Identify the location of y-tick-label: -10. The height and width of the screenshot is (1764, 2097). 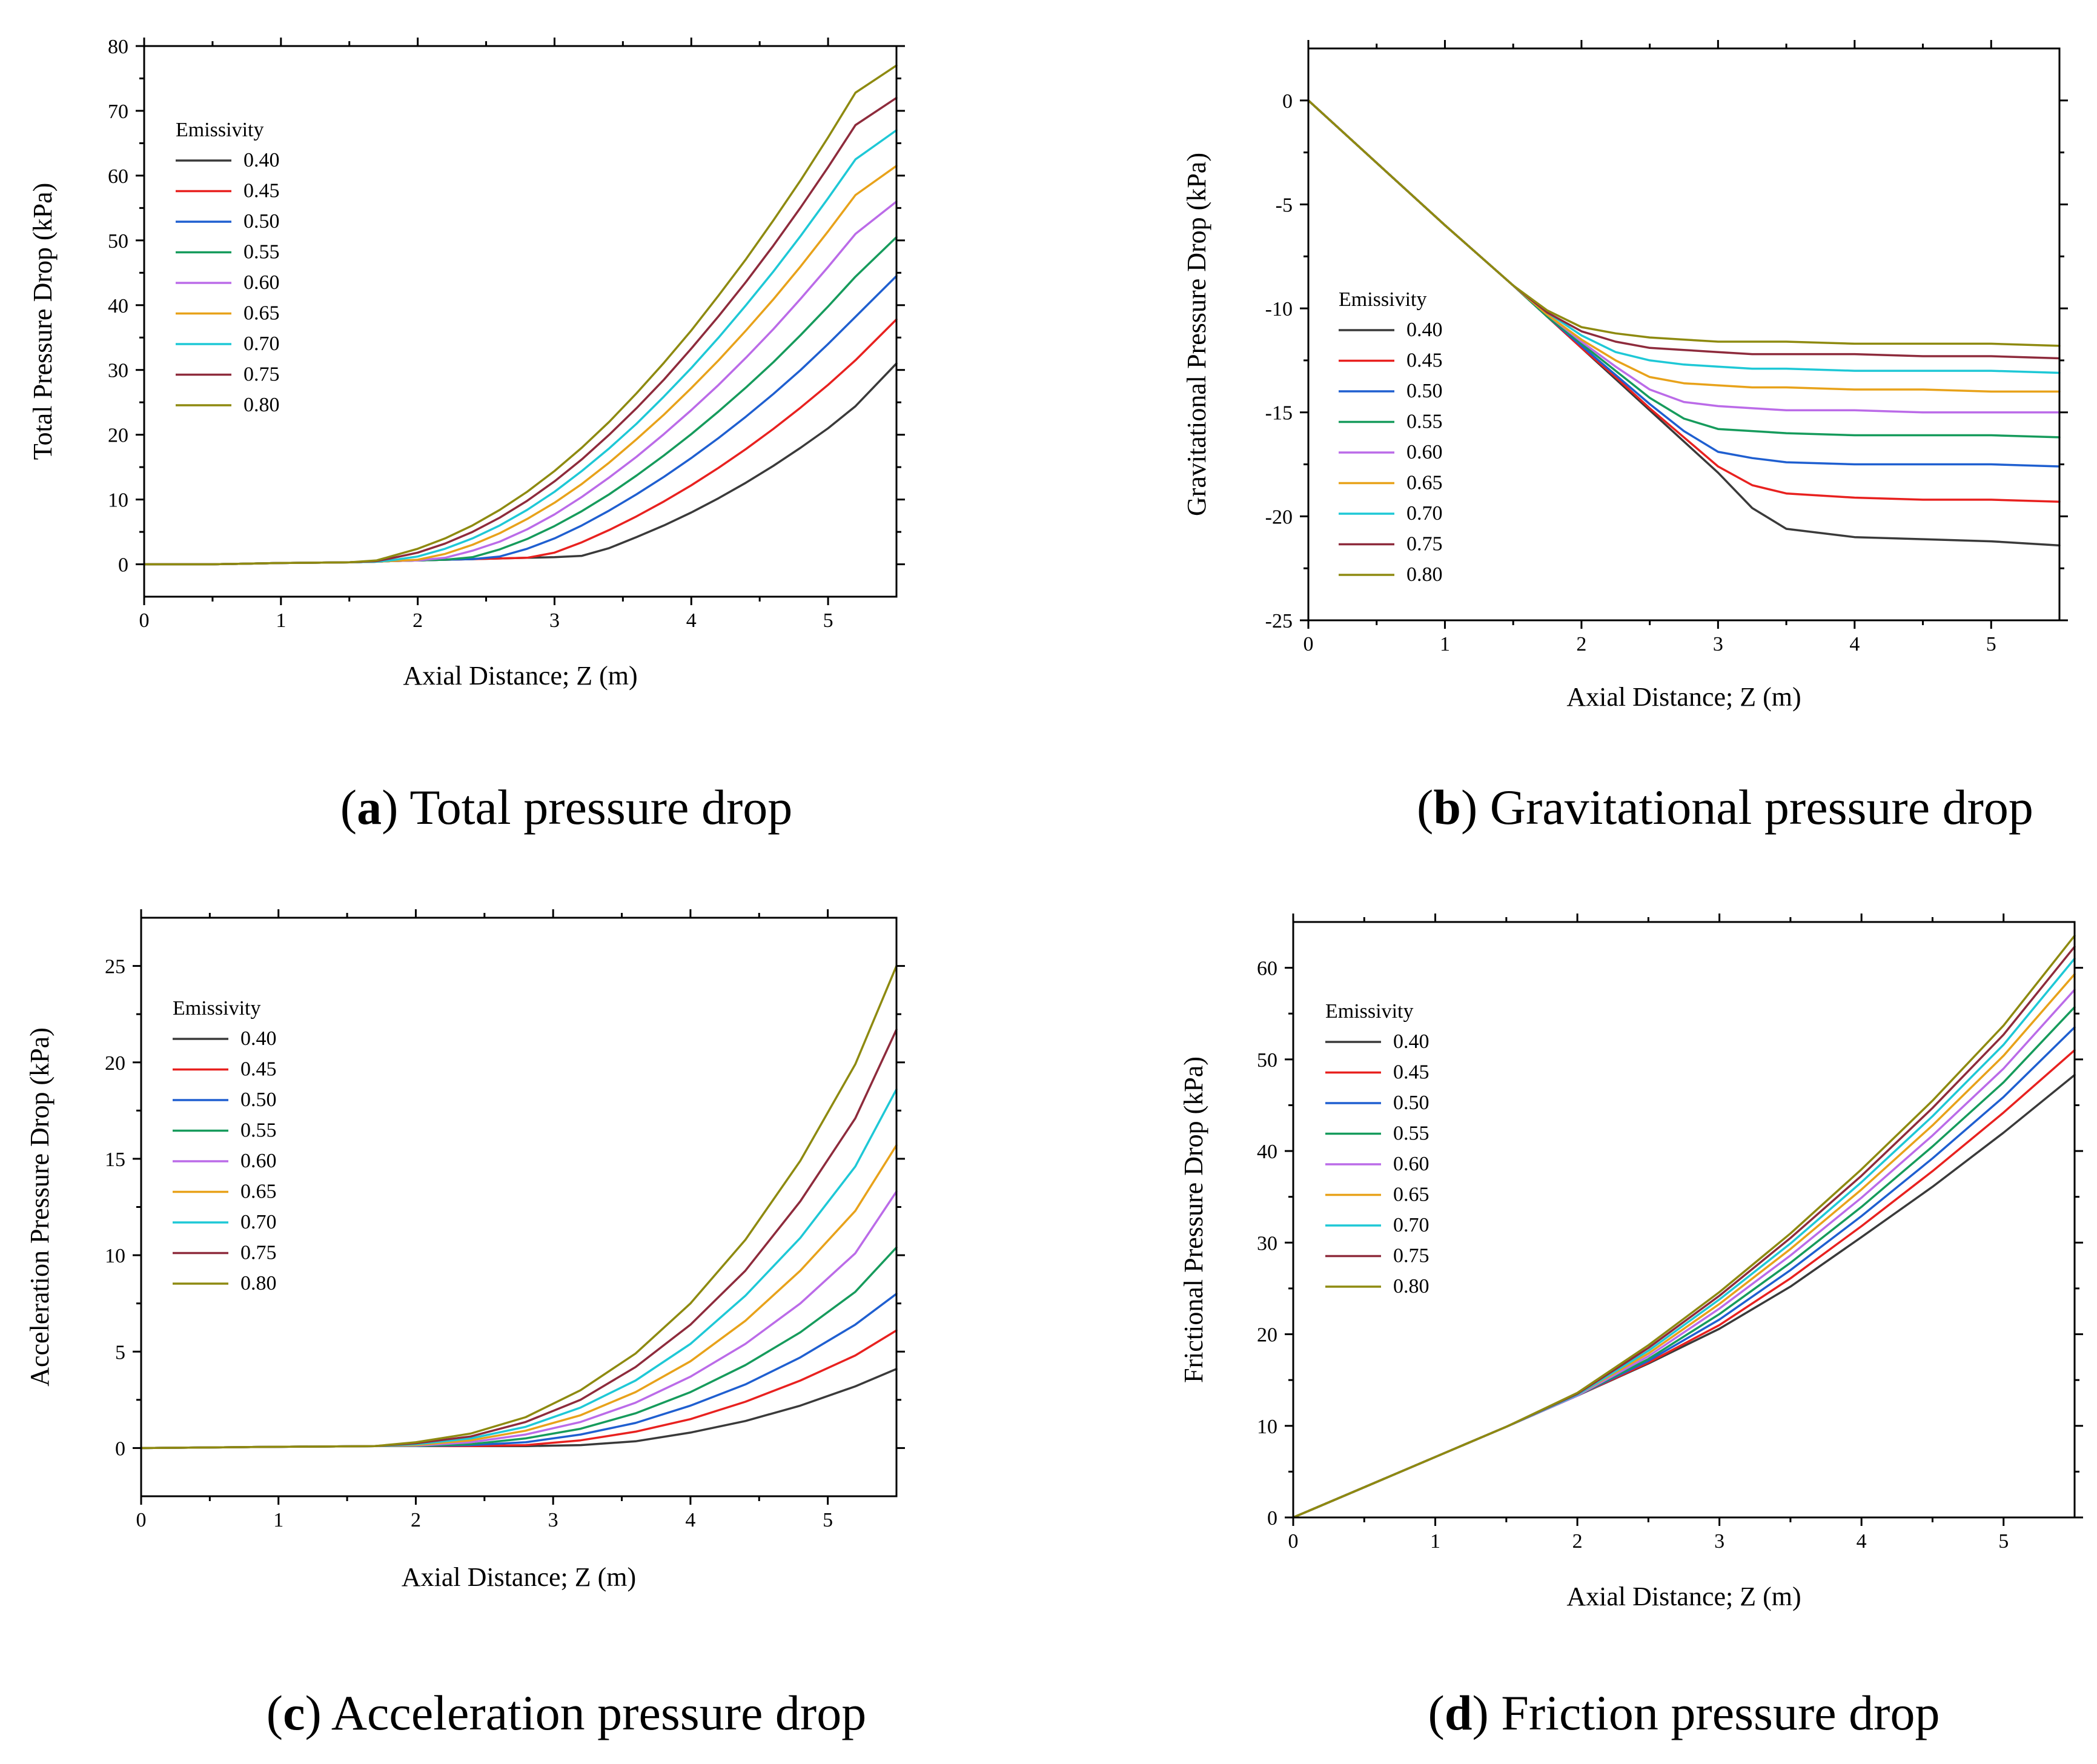
(1279, 309).